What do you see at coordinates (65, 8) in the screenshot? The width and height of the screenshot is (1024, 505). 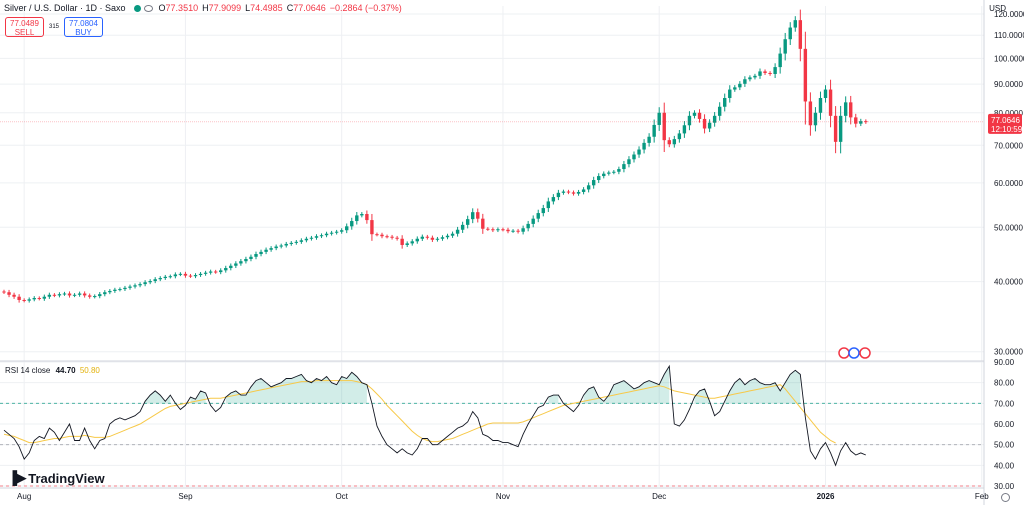 I see `symbol-title: Silver / U.S. Dollar · 1D · Saxo` at bounding box center [65, 8].